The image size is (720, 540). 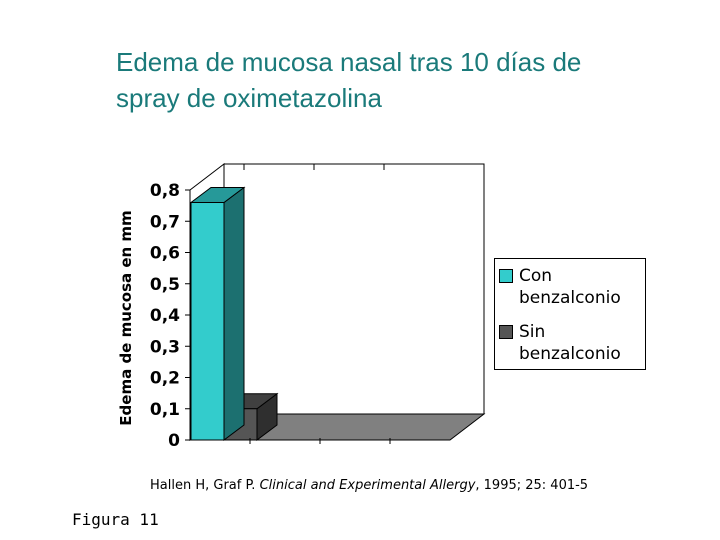 I want to click on legend-item-con-benzalconio: Con benzalconio, so click(x=571, y=287).